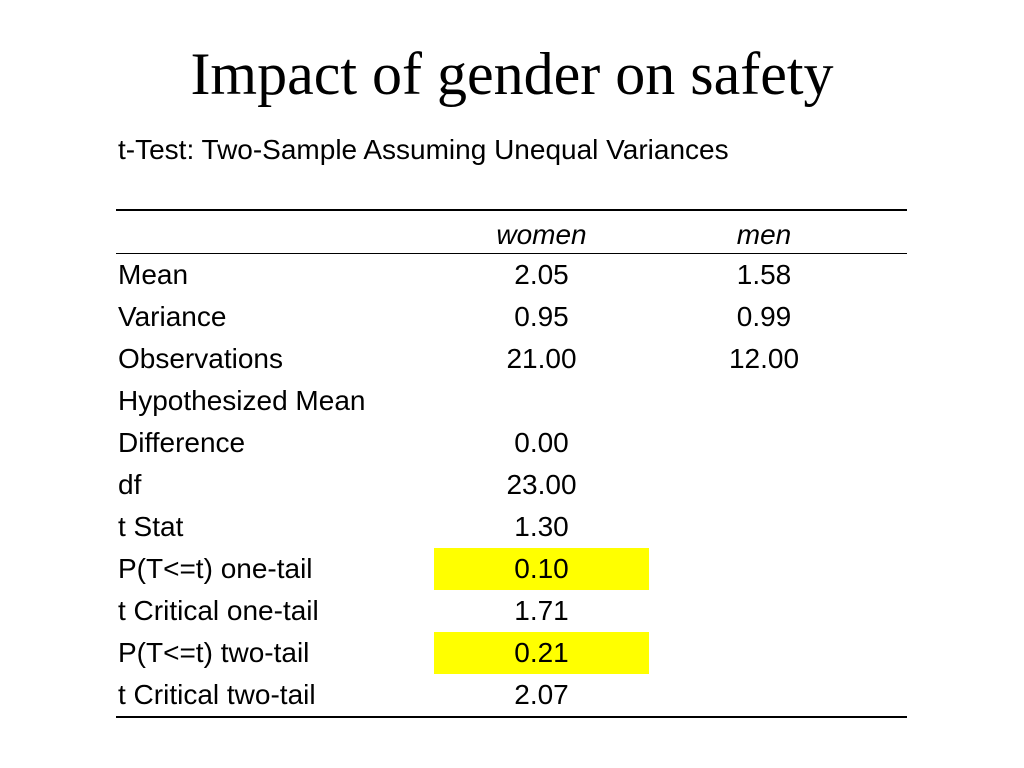  I want to click on table-top-rule, so click(511, 210).